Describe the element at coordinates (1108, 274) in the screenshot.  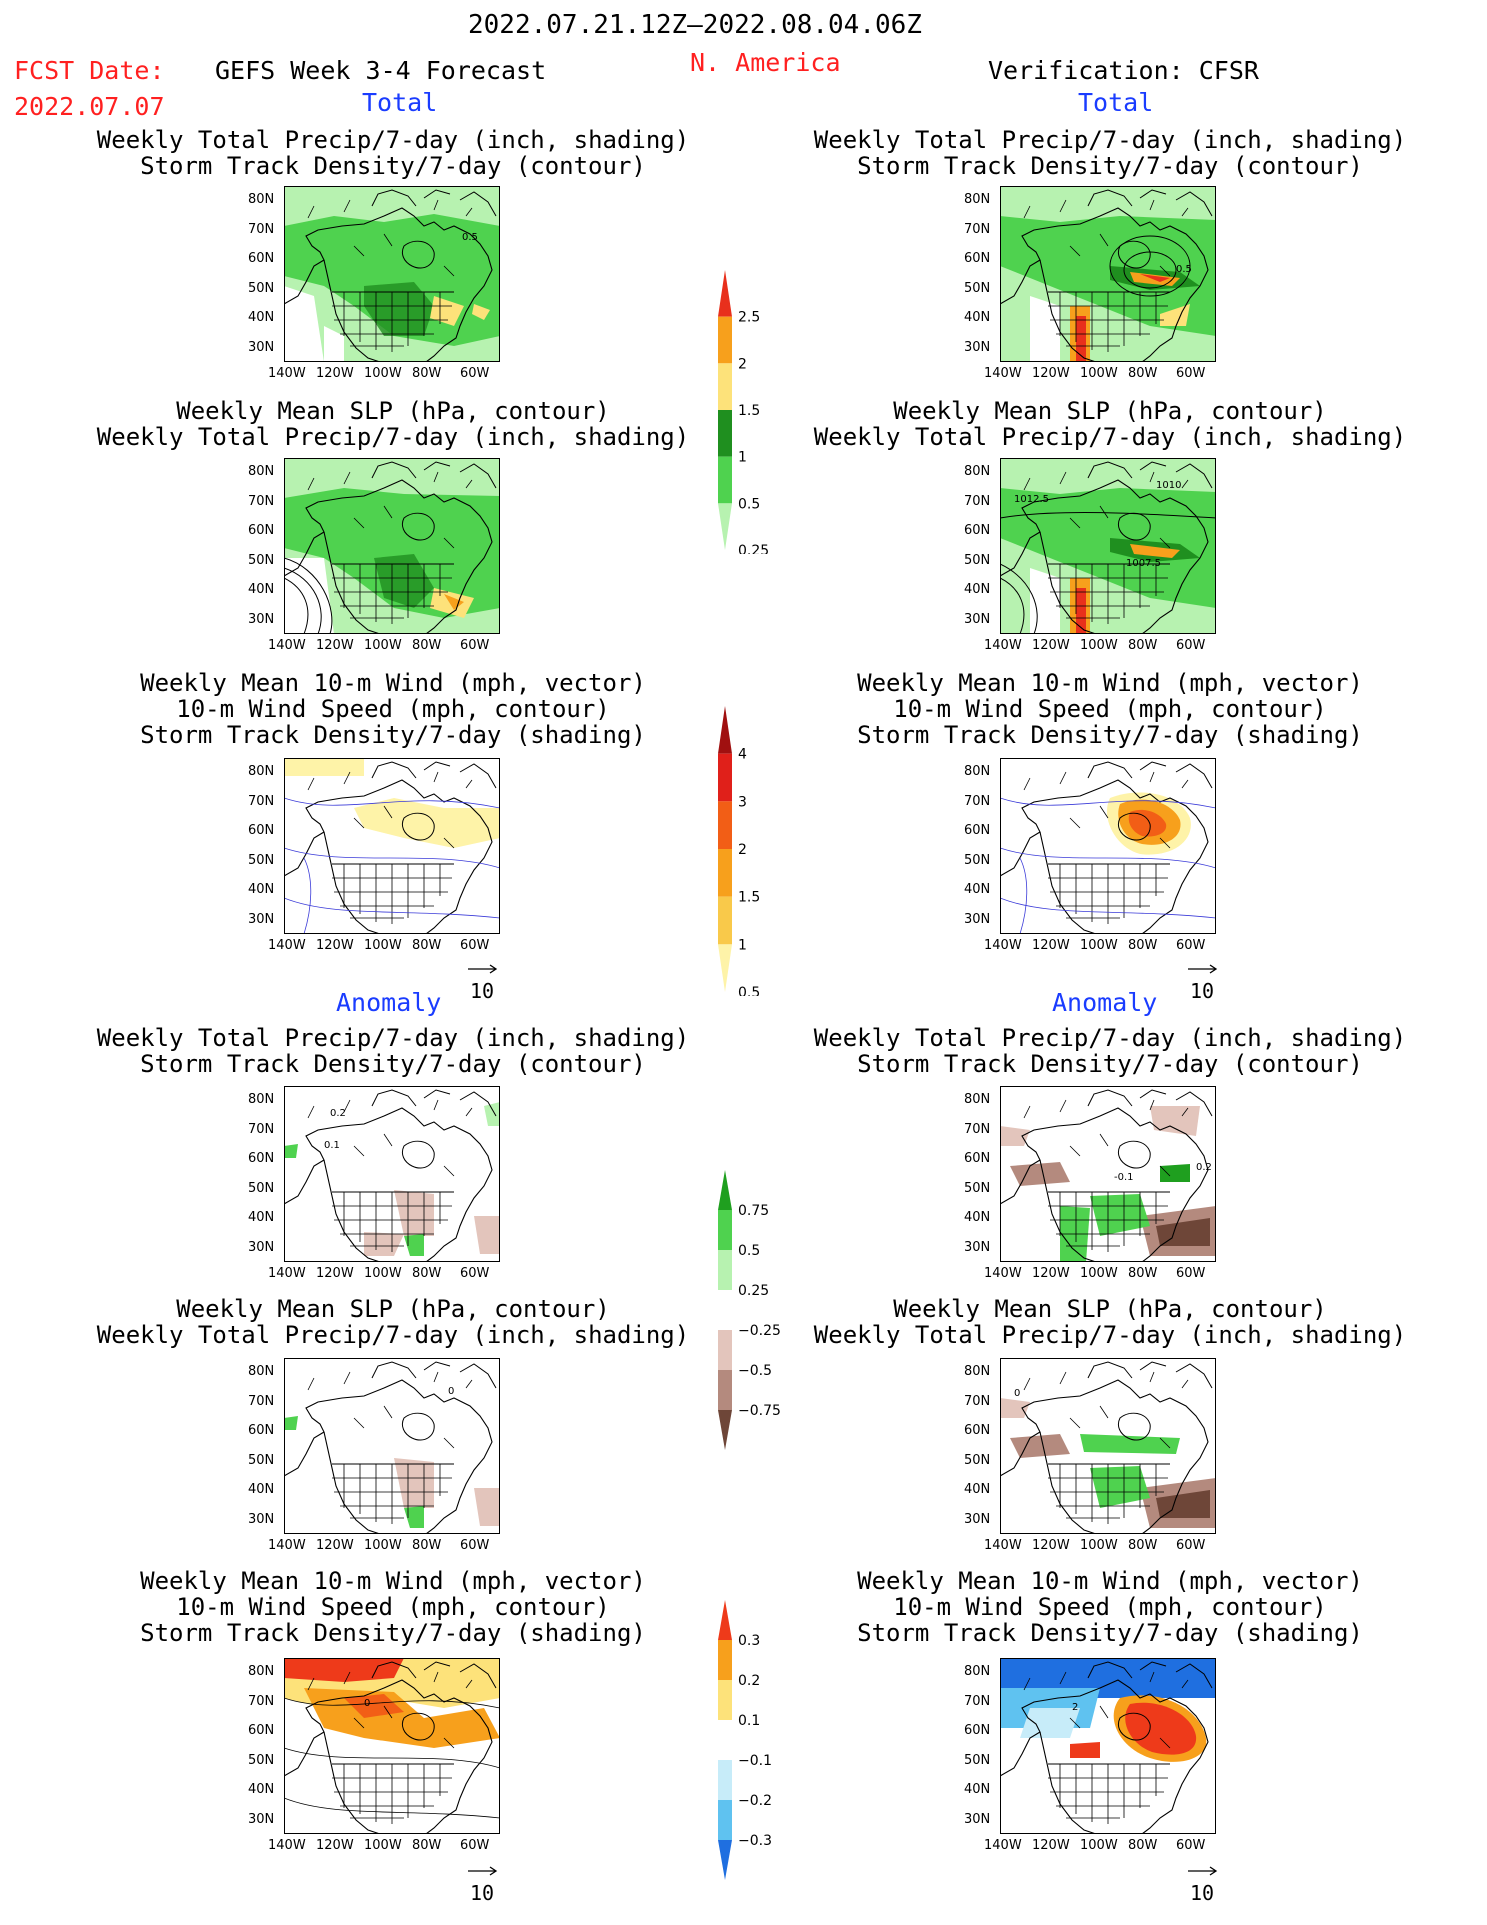
I see `map-canvas: 0.5` at that location.